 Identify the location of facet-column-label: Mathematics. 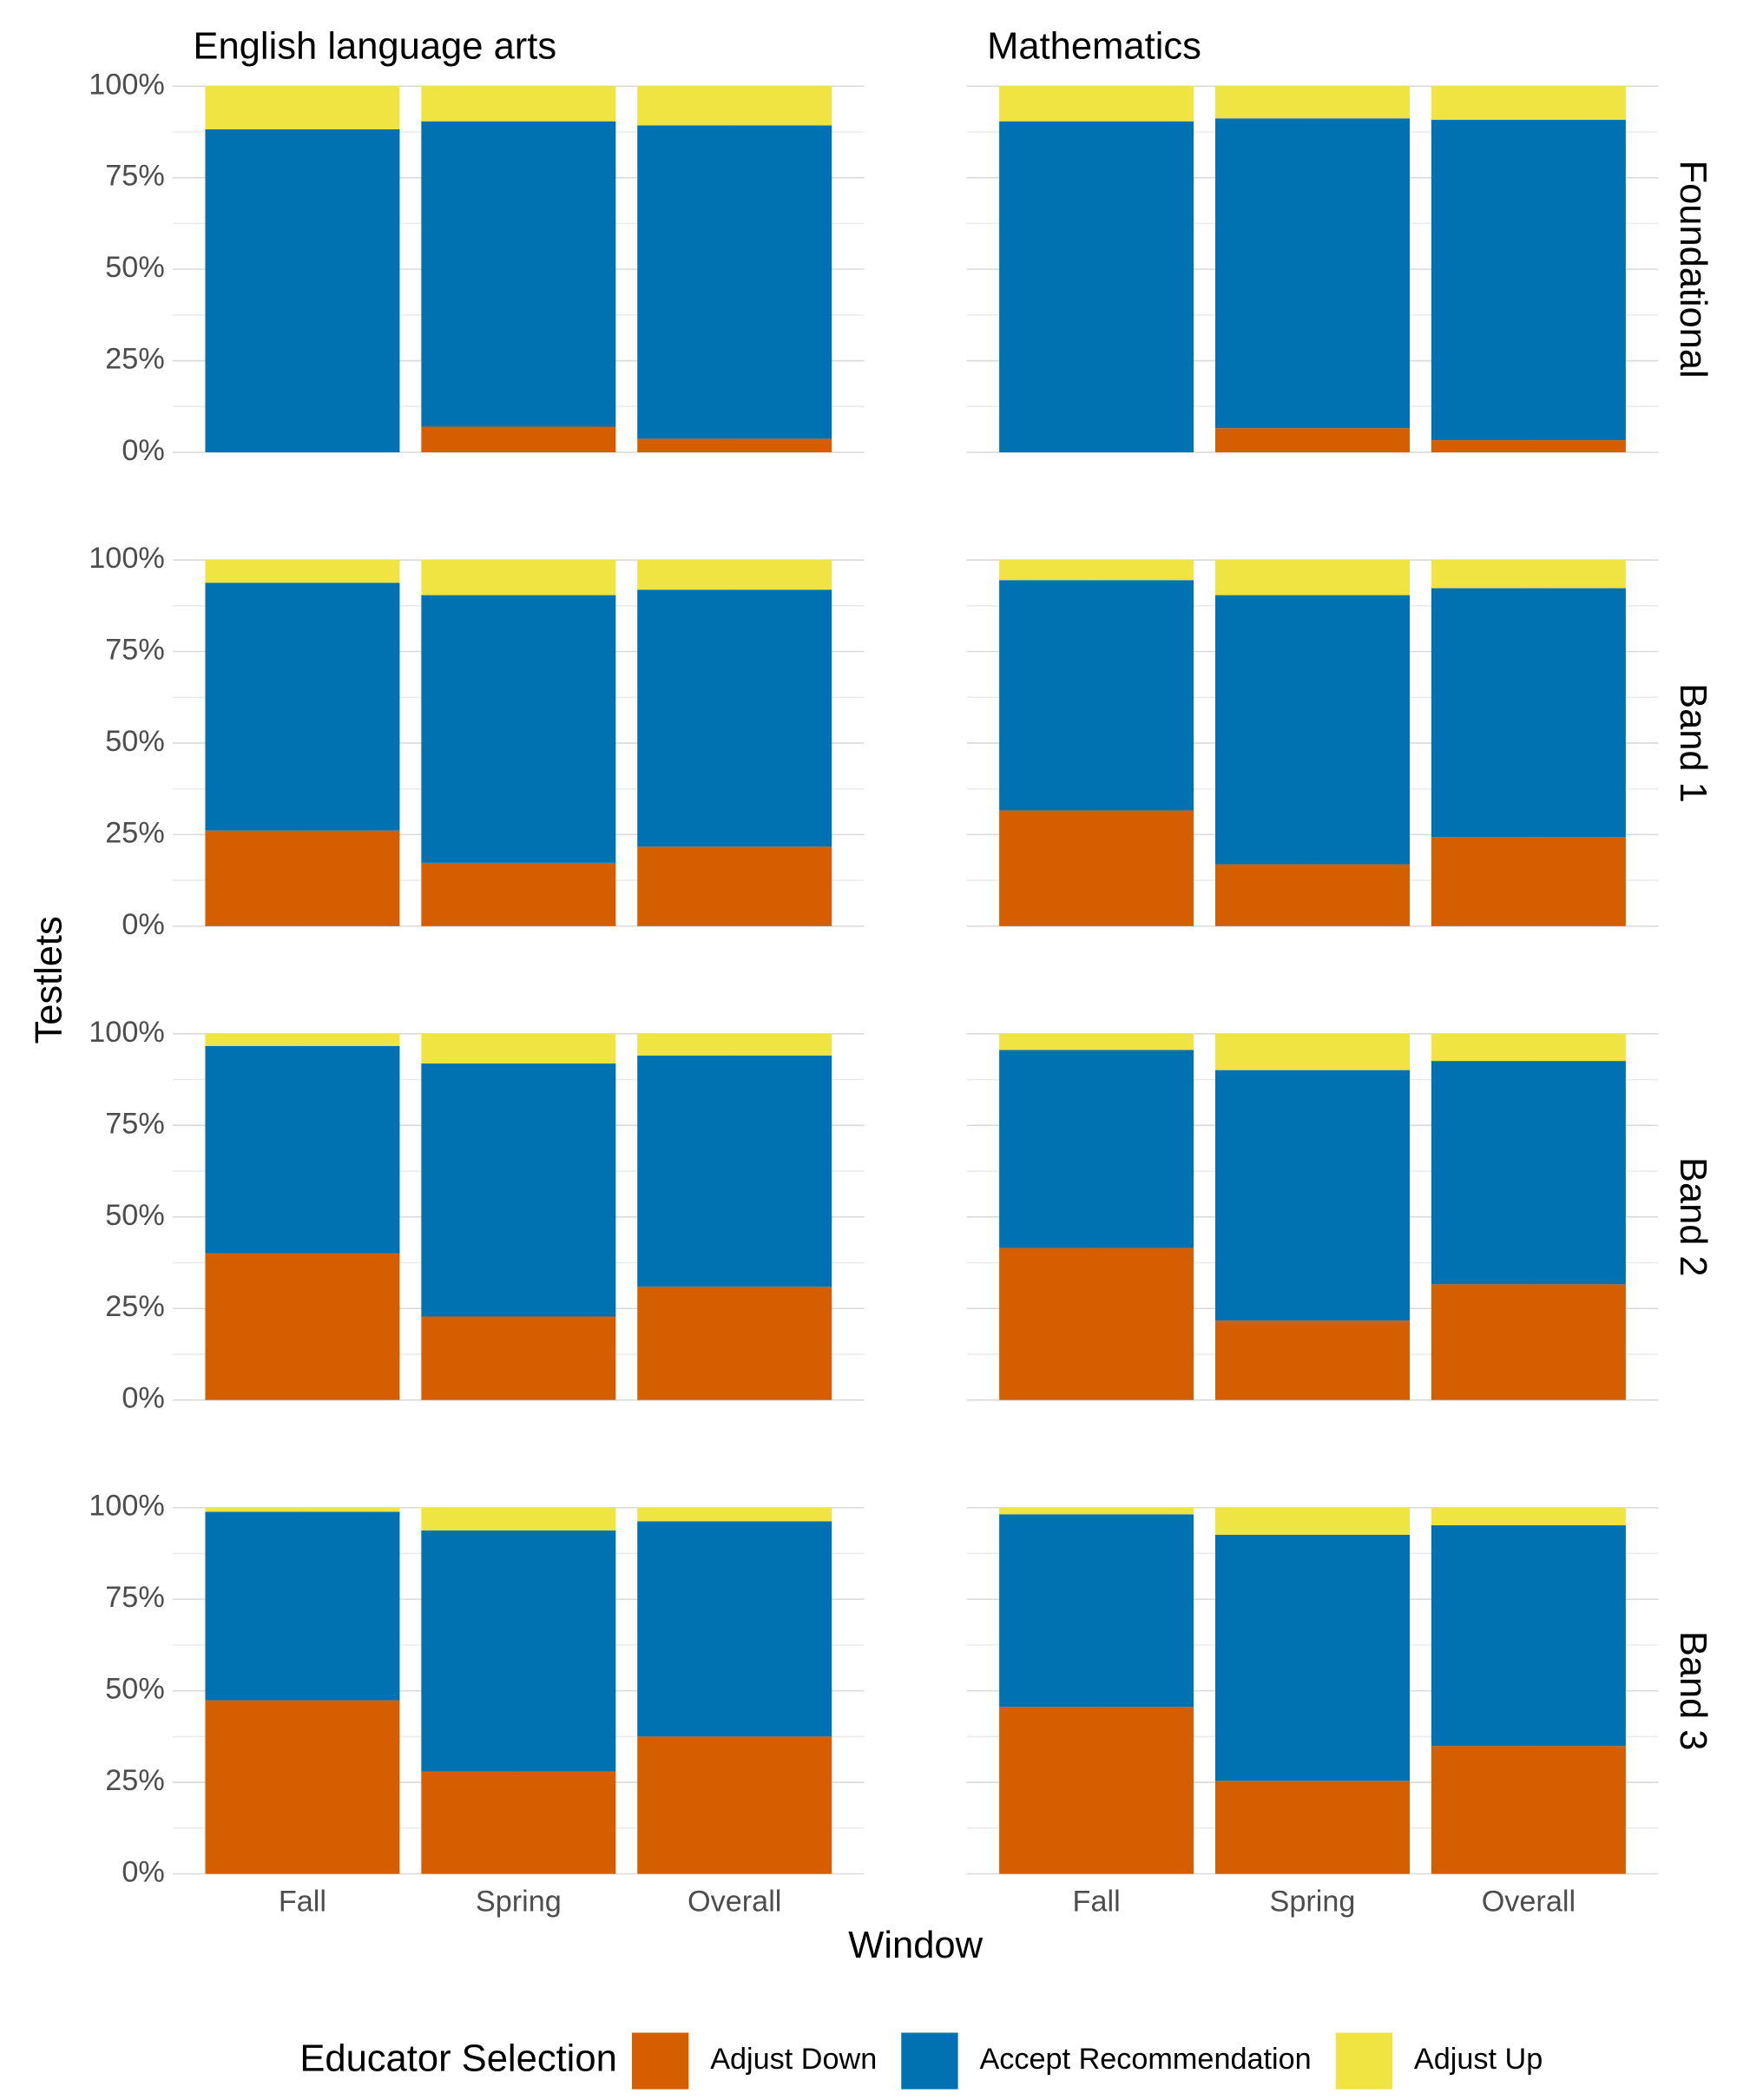
(1094, 46).